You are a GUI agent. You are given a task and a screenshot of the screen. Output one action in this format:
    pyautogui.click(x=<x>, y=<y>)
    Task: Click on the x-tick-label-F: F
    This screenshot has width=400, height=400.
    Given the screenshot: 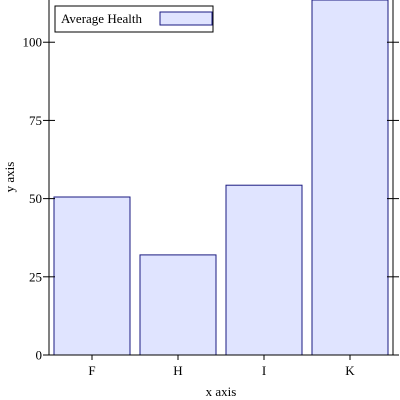 What is the action you would take?
    pyautogui.click(x=91, y=370)
    